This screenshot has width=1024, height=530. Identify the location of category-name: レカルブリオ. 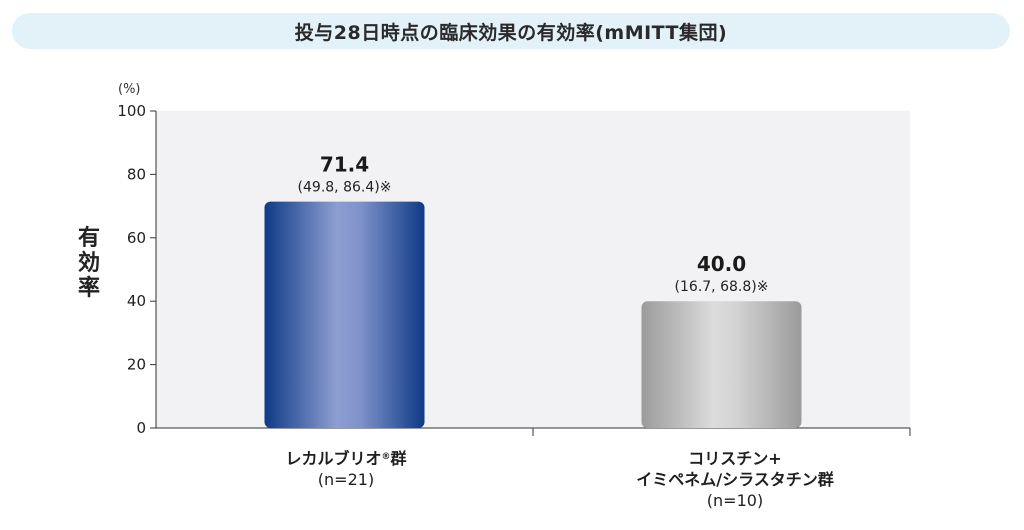
(333, 458).